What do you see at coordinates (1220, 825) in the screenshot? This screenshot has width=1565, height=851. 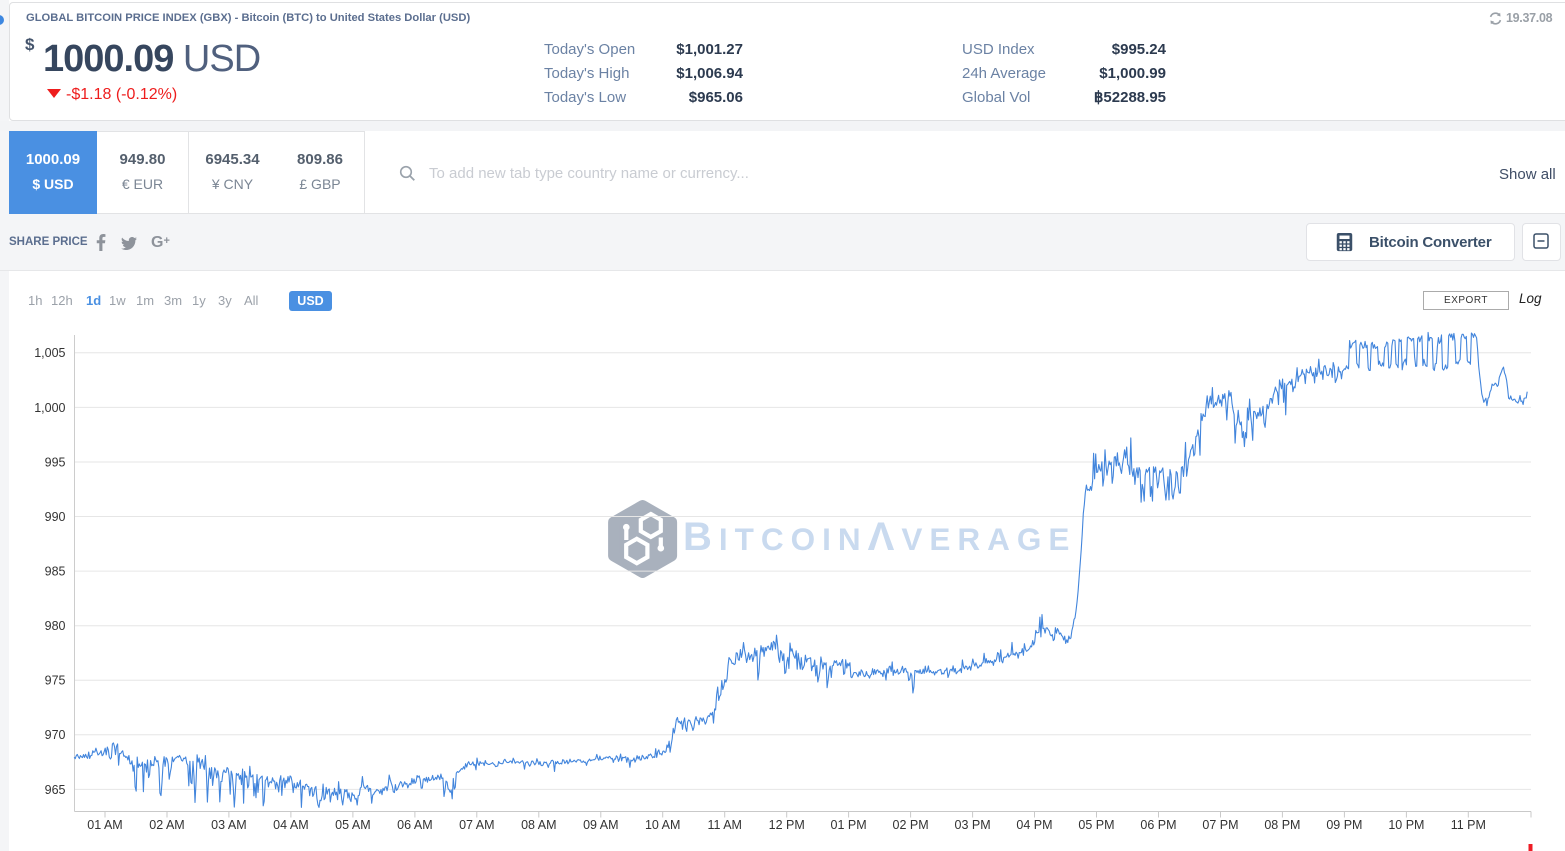 I see `svg-text: 07 PM` at bounding box center [1220, 825].